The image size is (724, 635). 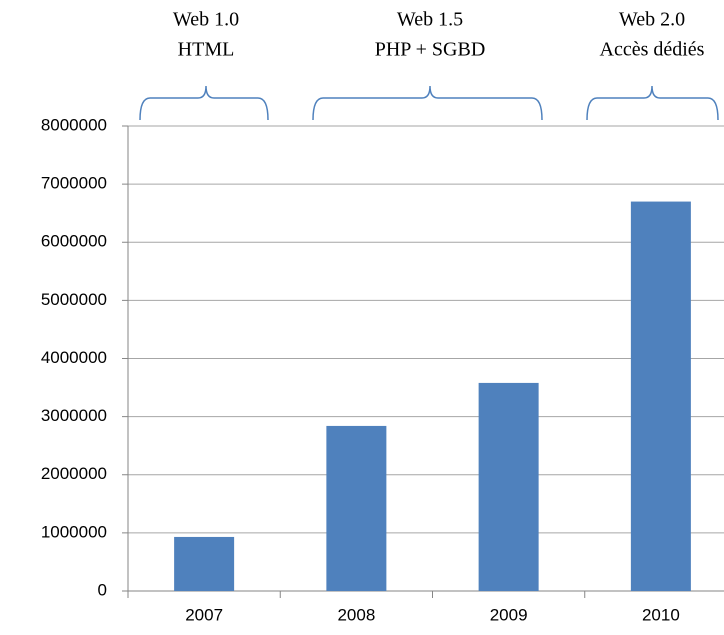 What do you see at coordinates (74, 357) in the screenshot?
I see `y-tick-label: 4000000` at bounding box center [74, 357].